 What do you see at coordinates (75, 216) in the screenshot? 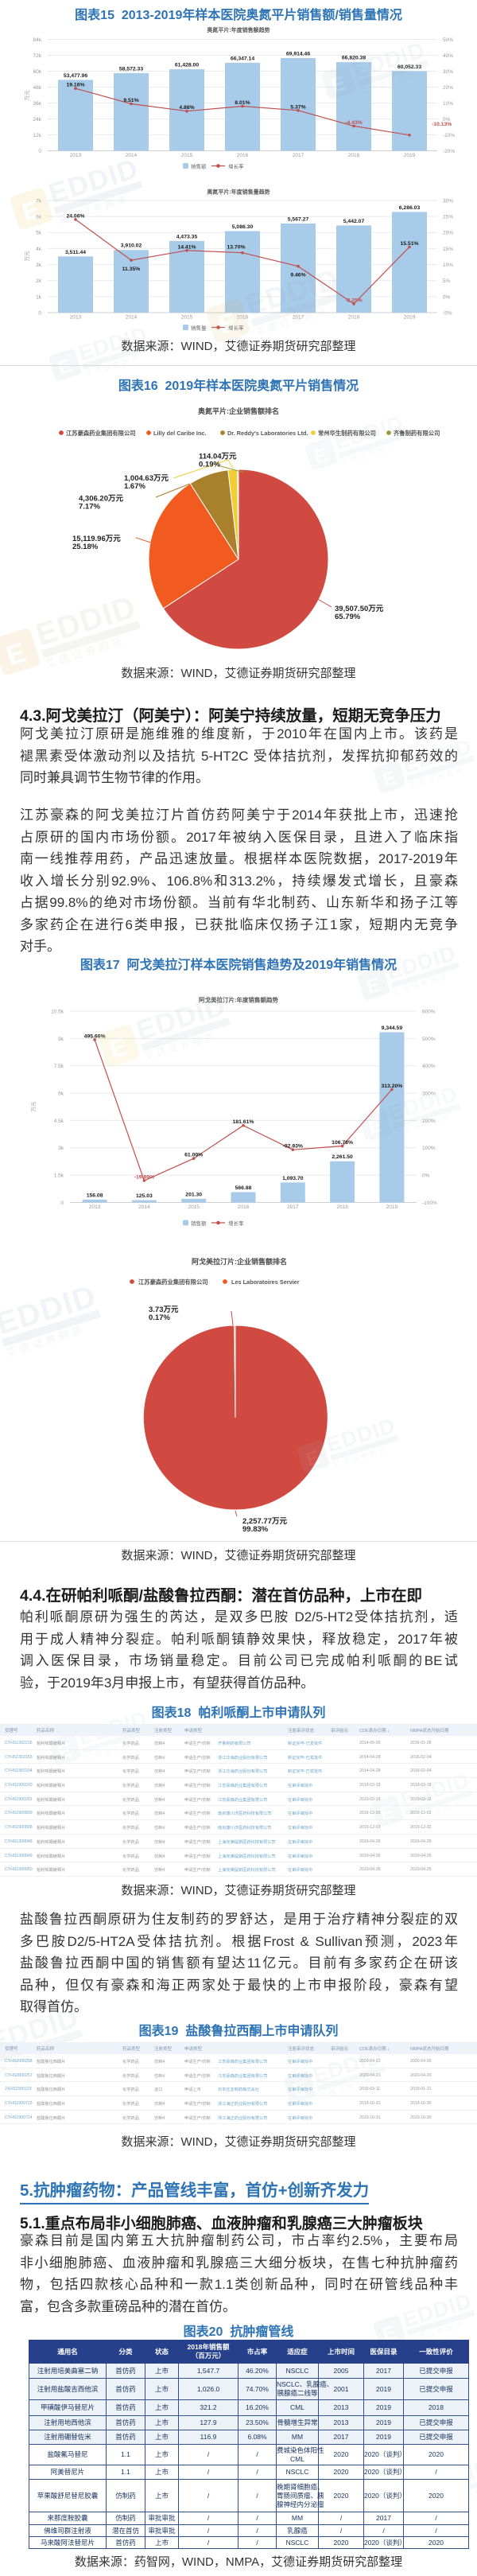
I see `svg-text: 24.06%` at bounding box center [75, 216].